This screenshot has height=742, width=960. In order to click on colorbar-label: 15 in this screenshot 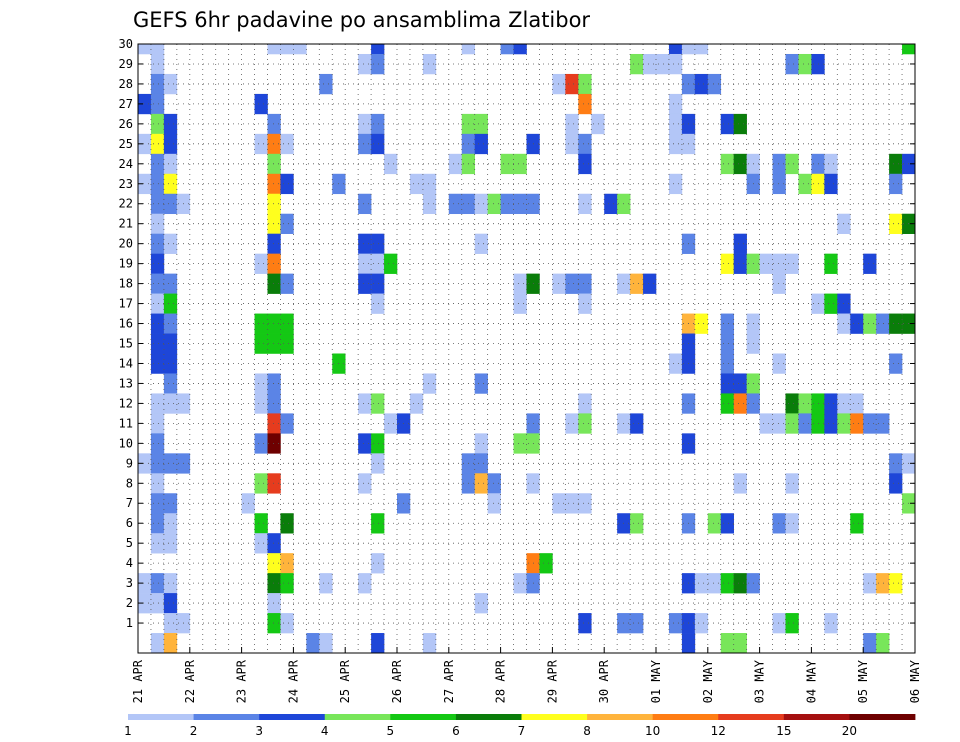, I will do `click(783, 731)`.